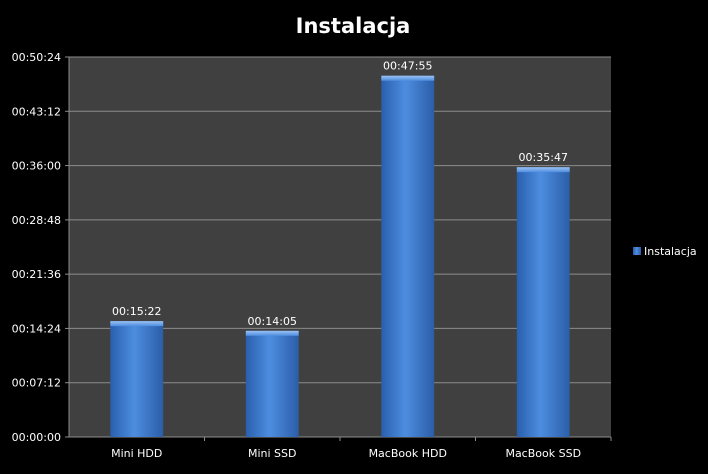 The height and width of the screenshot is (474, 708). What do you see at coordinates (36, 57) in the screenshot?
I see `y-tick-label: 00:50:24` at bounding box center [36, 57].